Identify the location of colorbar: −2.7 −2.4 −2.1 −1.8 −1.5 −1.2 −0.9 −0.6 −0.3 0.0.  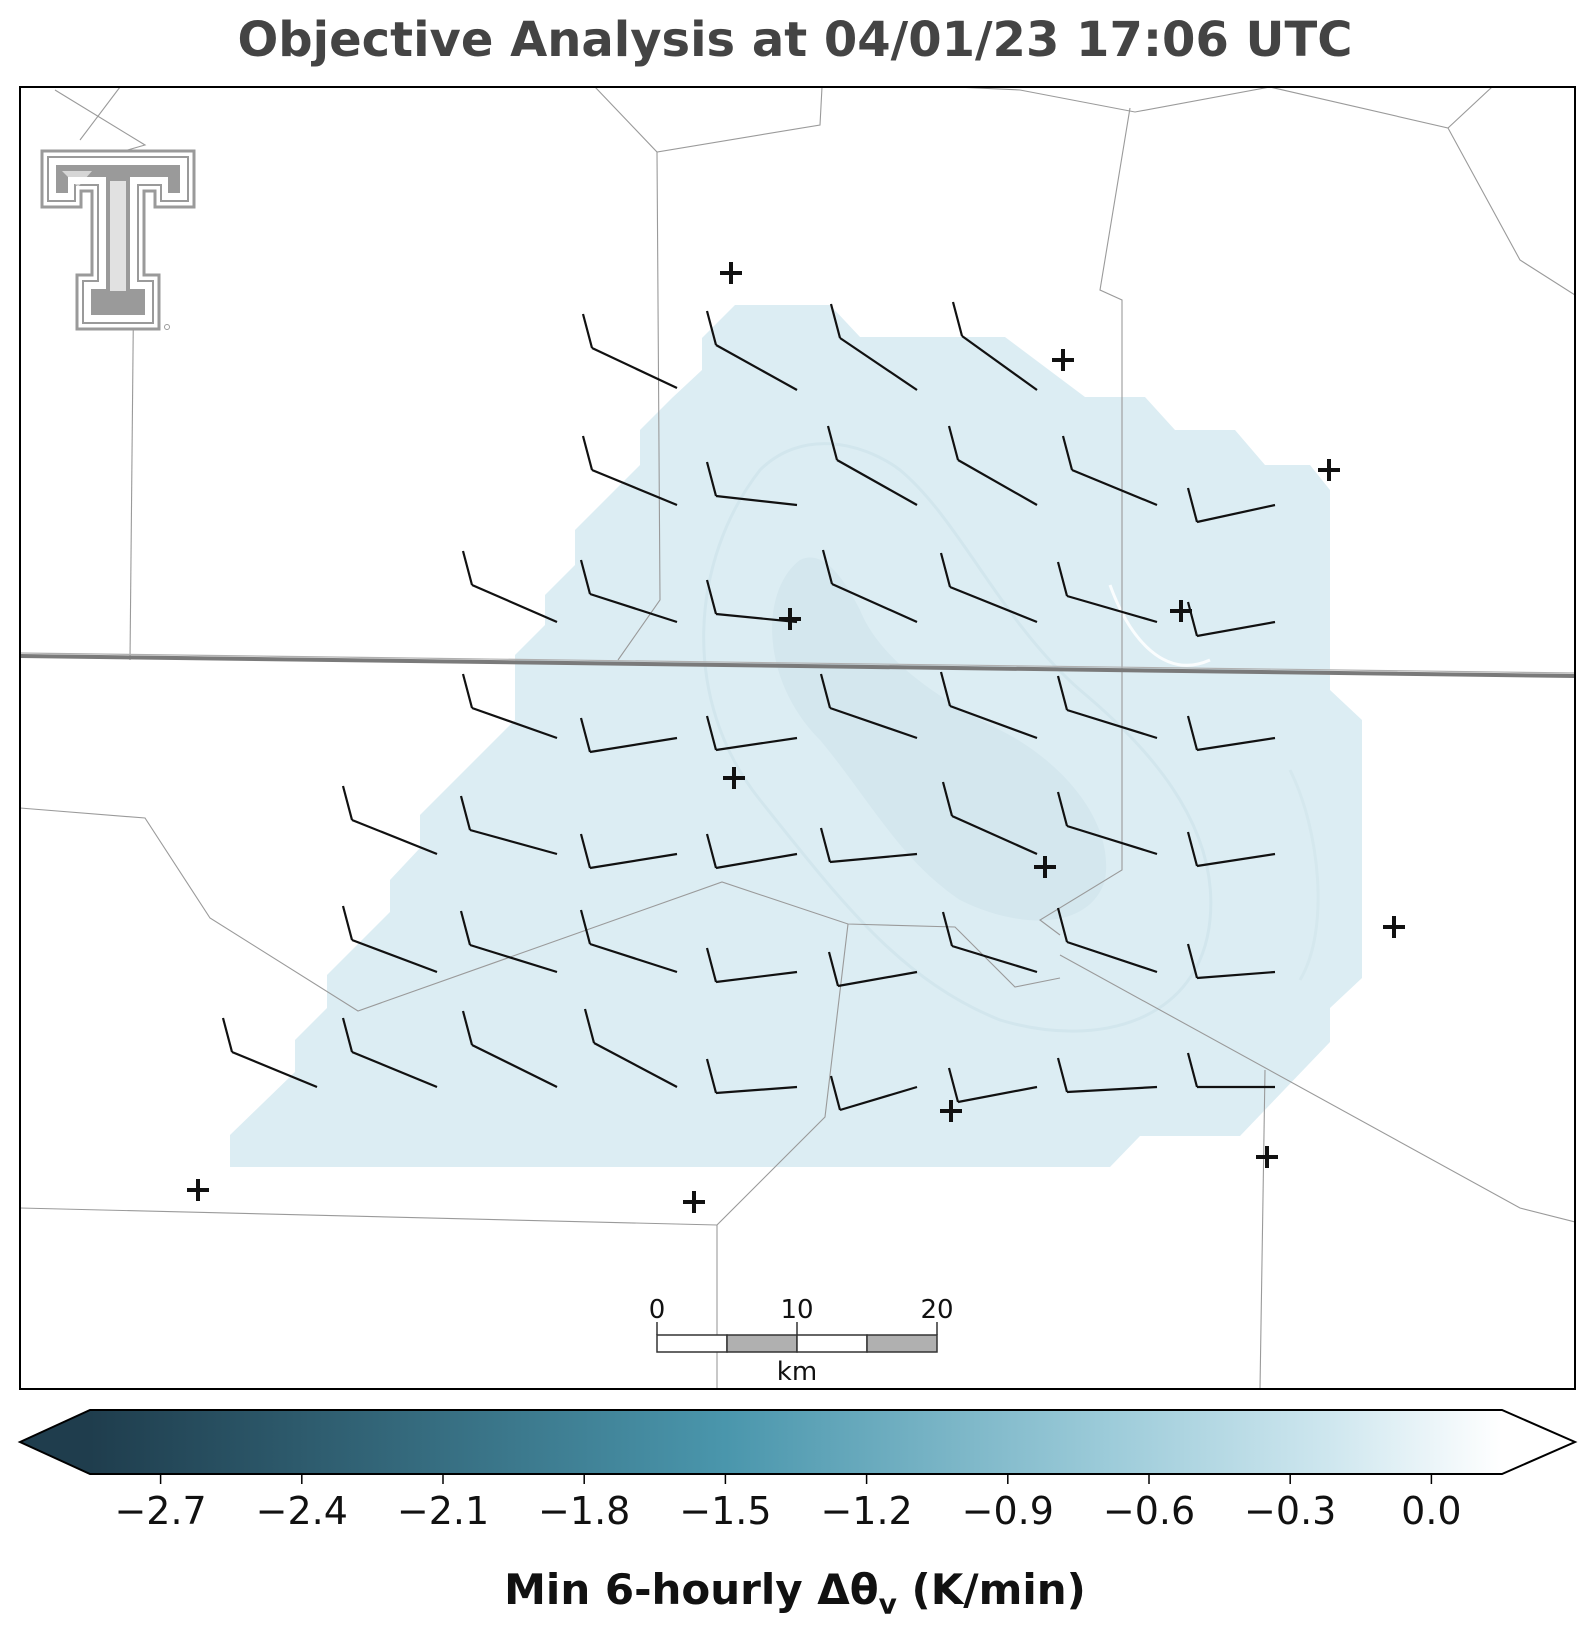
(797, 1471).